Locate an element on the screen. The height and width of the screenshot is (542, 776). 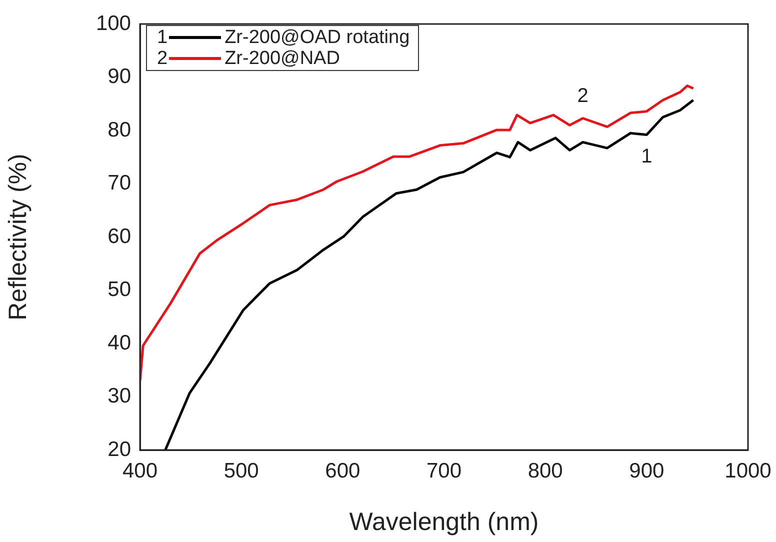
text: 2 is located at coordinates (162, 58).